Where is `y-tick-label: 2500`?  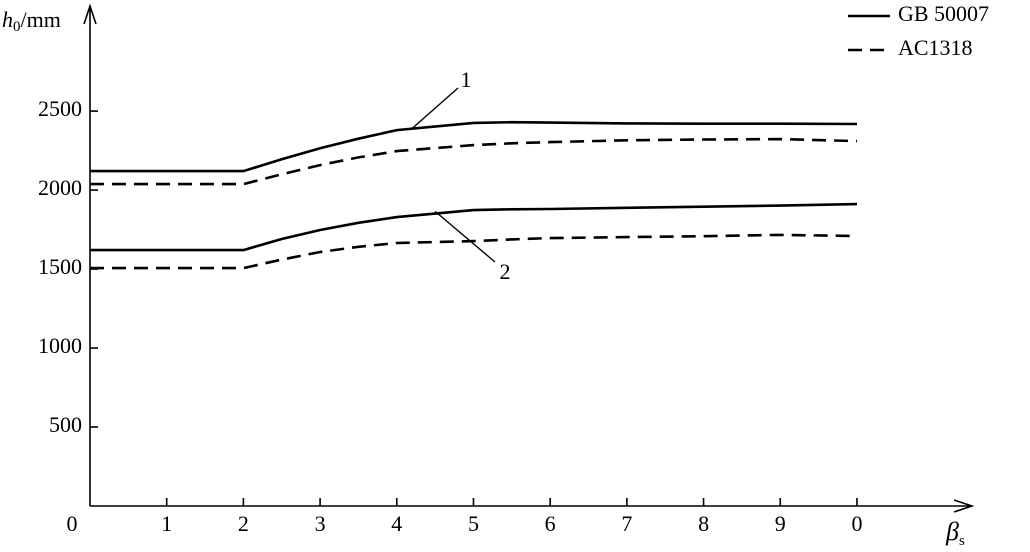 y-tick-label: 2500 is located at coordinates (60, 108).